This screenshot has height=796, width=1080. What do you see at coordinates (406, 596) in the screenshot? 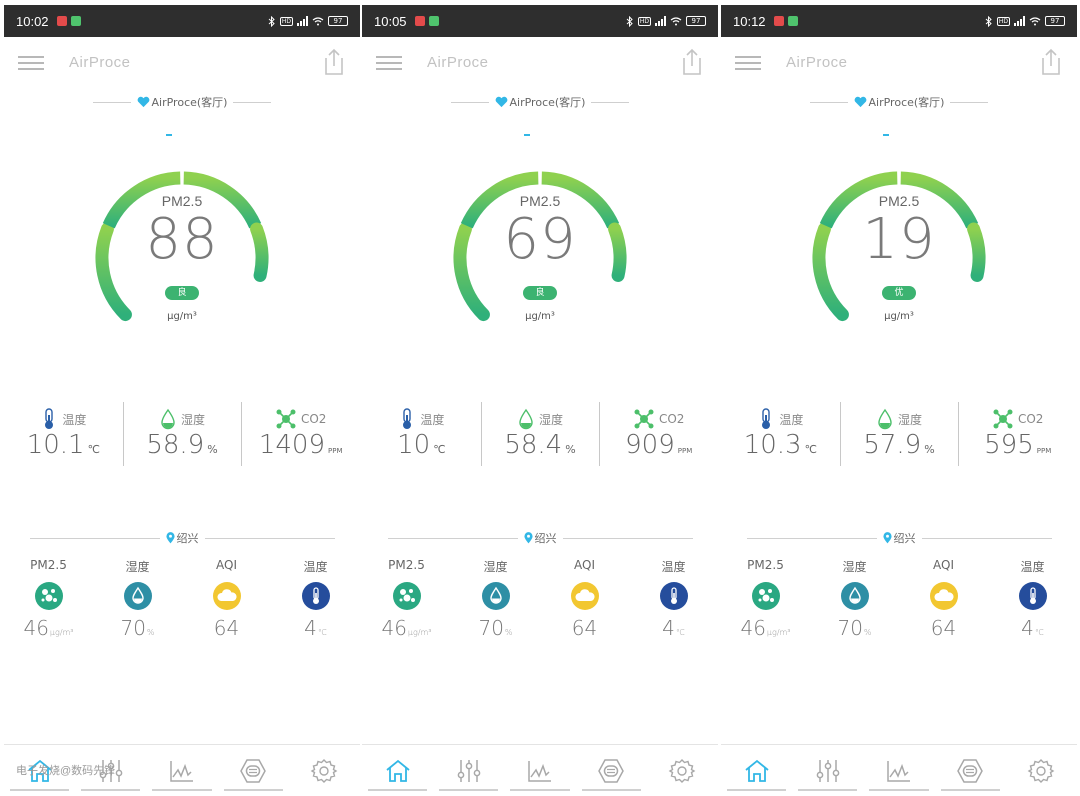
I see `particles-icon` at bounding box center [406, 596].